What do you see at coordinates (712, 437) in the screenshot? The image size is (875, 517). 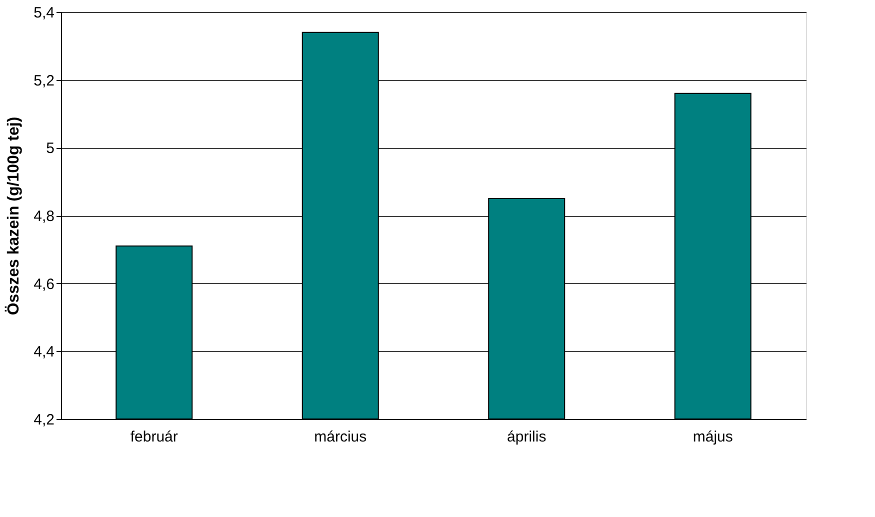 I see `x-tick-label: május` at bounding box center [712, 437].